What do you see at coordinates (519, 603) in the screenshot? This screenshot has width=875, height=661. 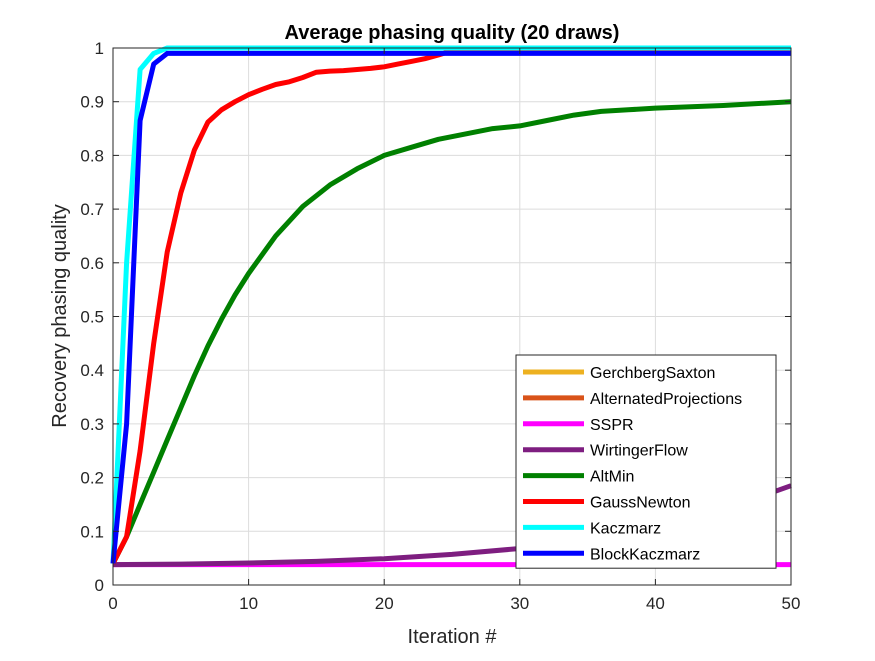 I see `x-tick-label: 30` at bounding box center [519, 603].